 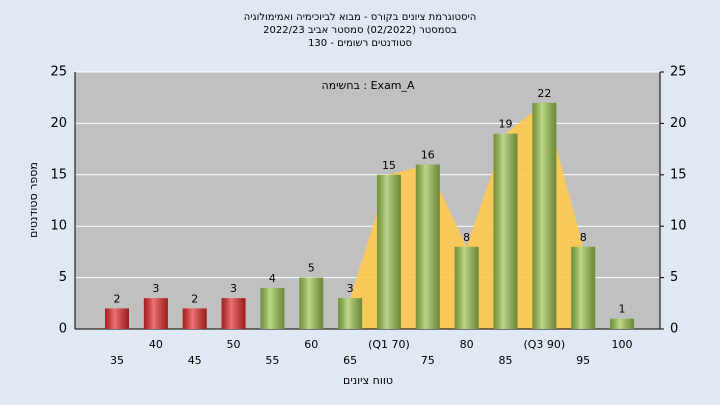 I want to click on y2-tick-label: 20, so click(x=678, y=123).